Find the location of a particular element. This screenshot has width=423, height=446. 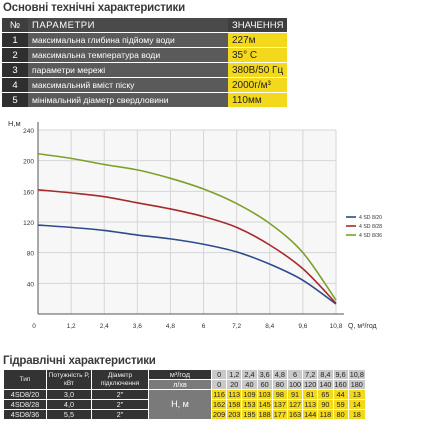

hydro-h: 145 is located at coordinates (264, 404).